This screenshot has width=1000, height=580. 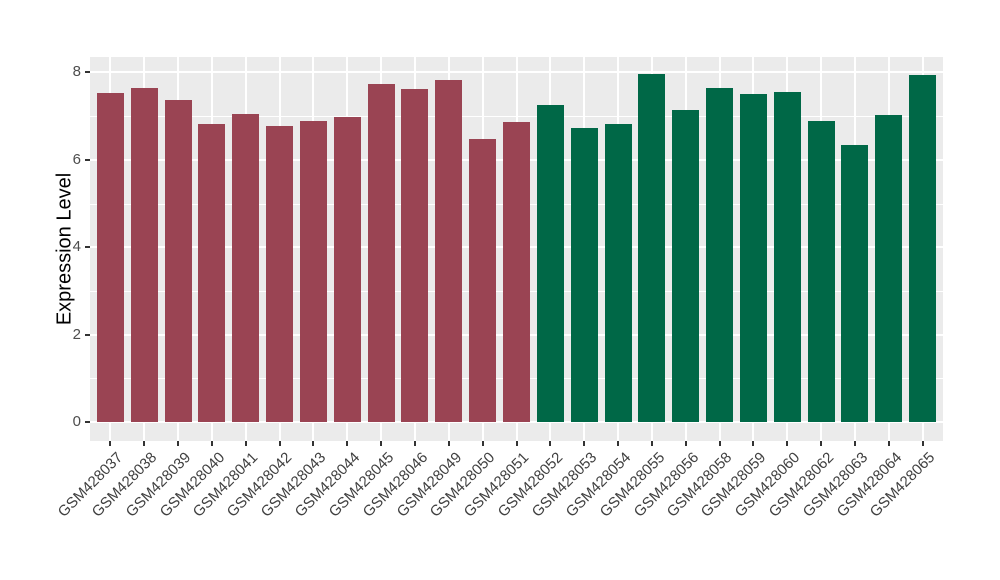 What do you see at coordinates (888, 268) in the screenshot?
I see `bar-GSM428064` at bounding box center [888, 268].